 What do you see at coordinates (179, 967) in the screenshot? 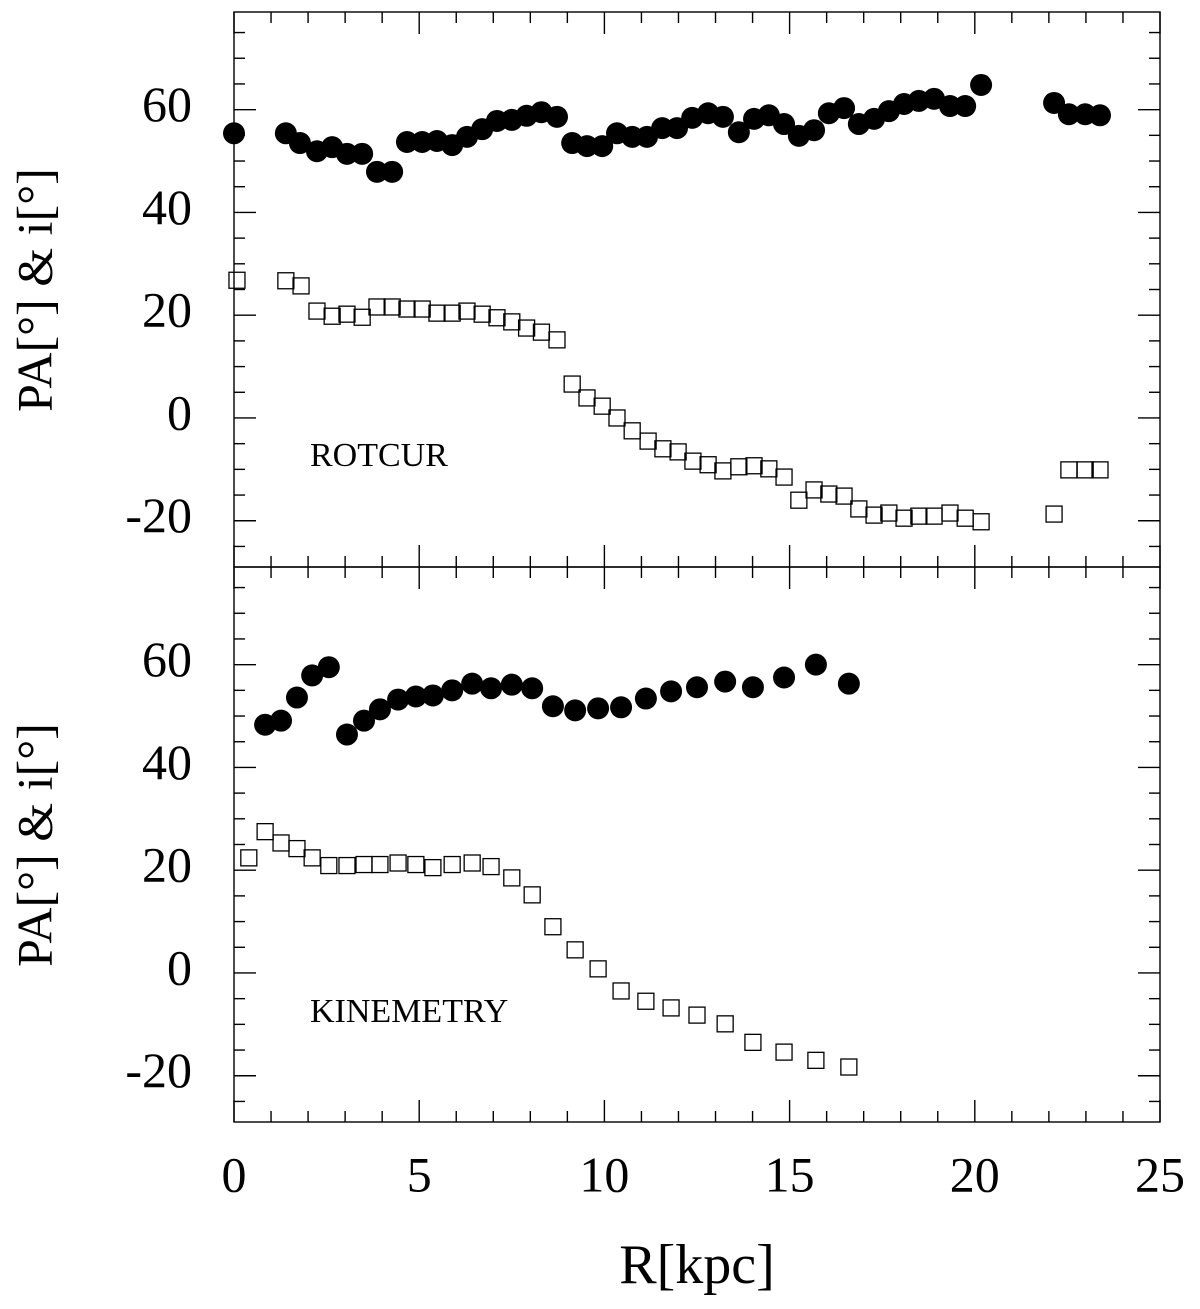
I see `y-tick-label: 0` at bounding box center [179, 967].